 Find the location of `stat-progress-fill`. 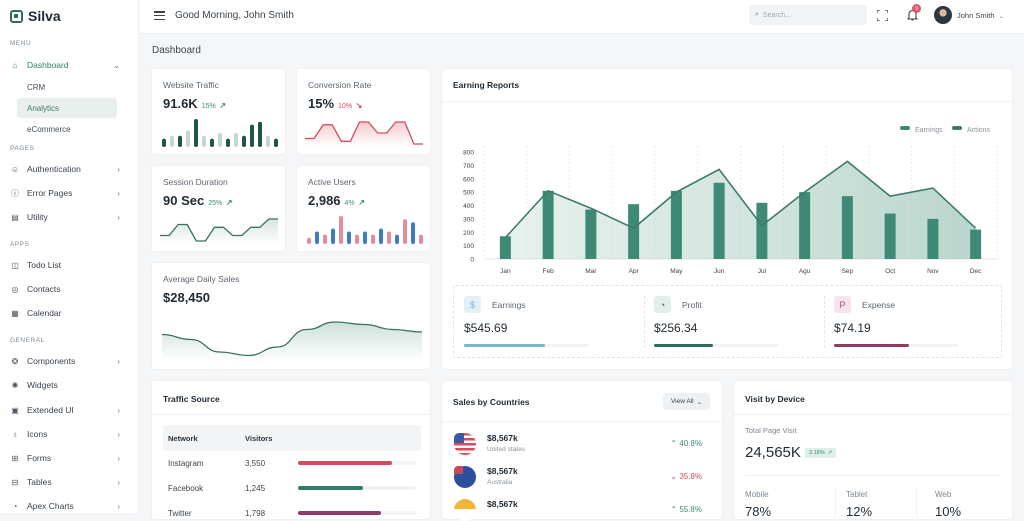

stat-progress-fill is located at coordinates (871, 345).